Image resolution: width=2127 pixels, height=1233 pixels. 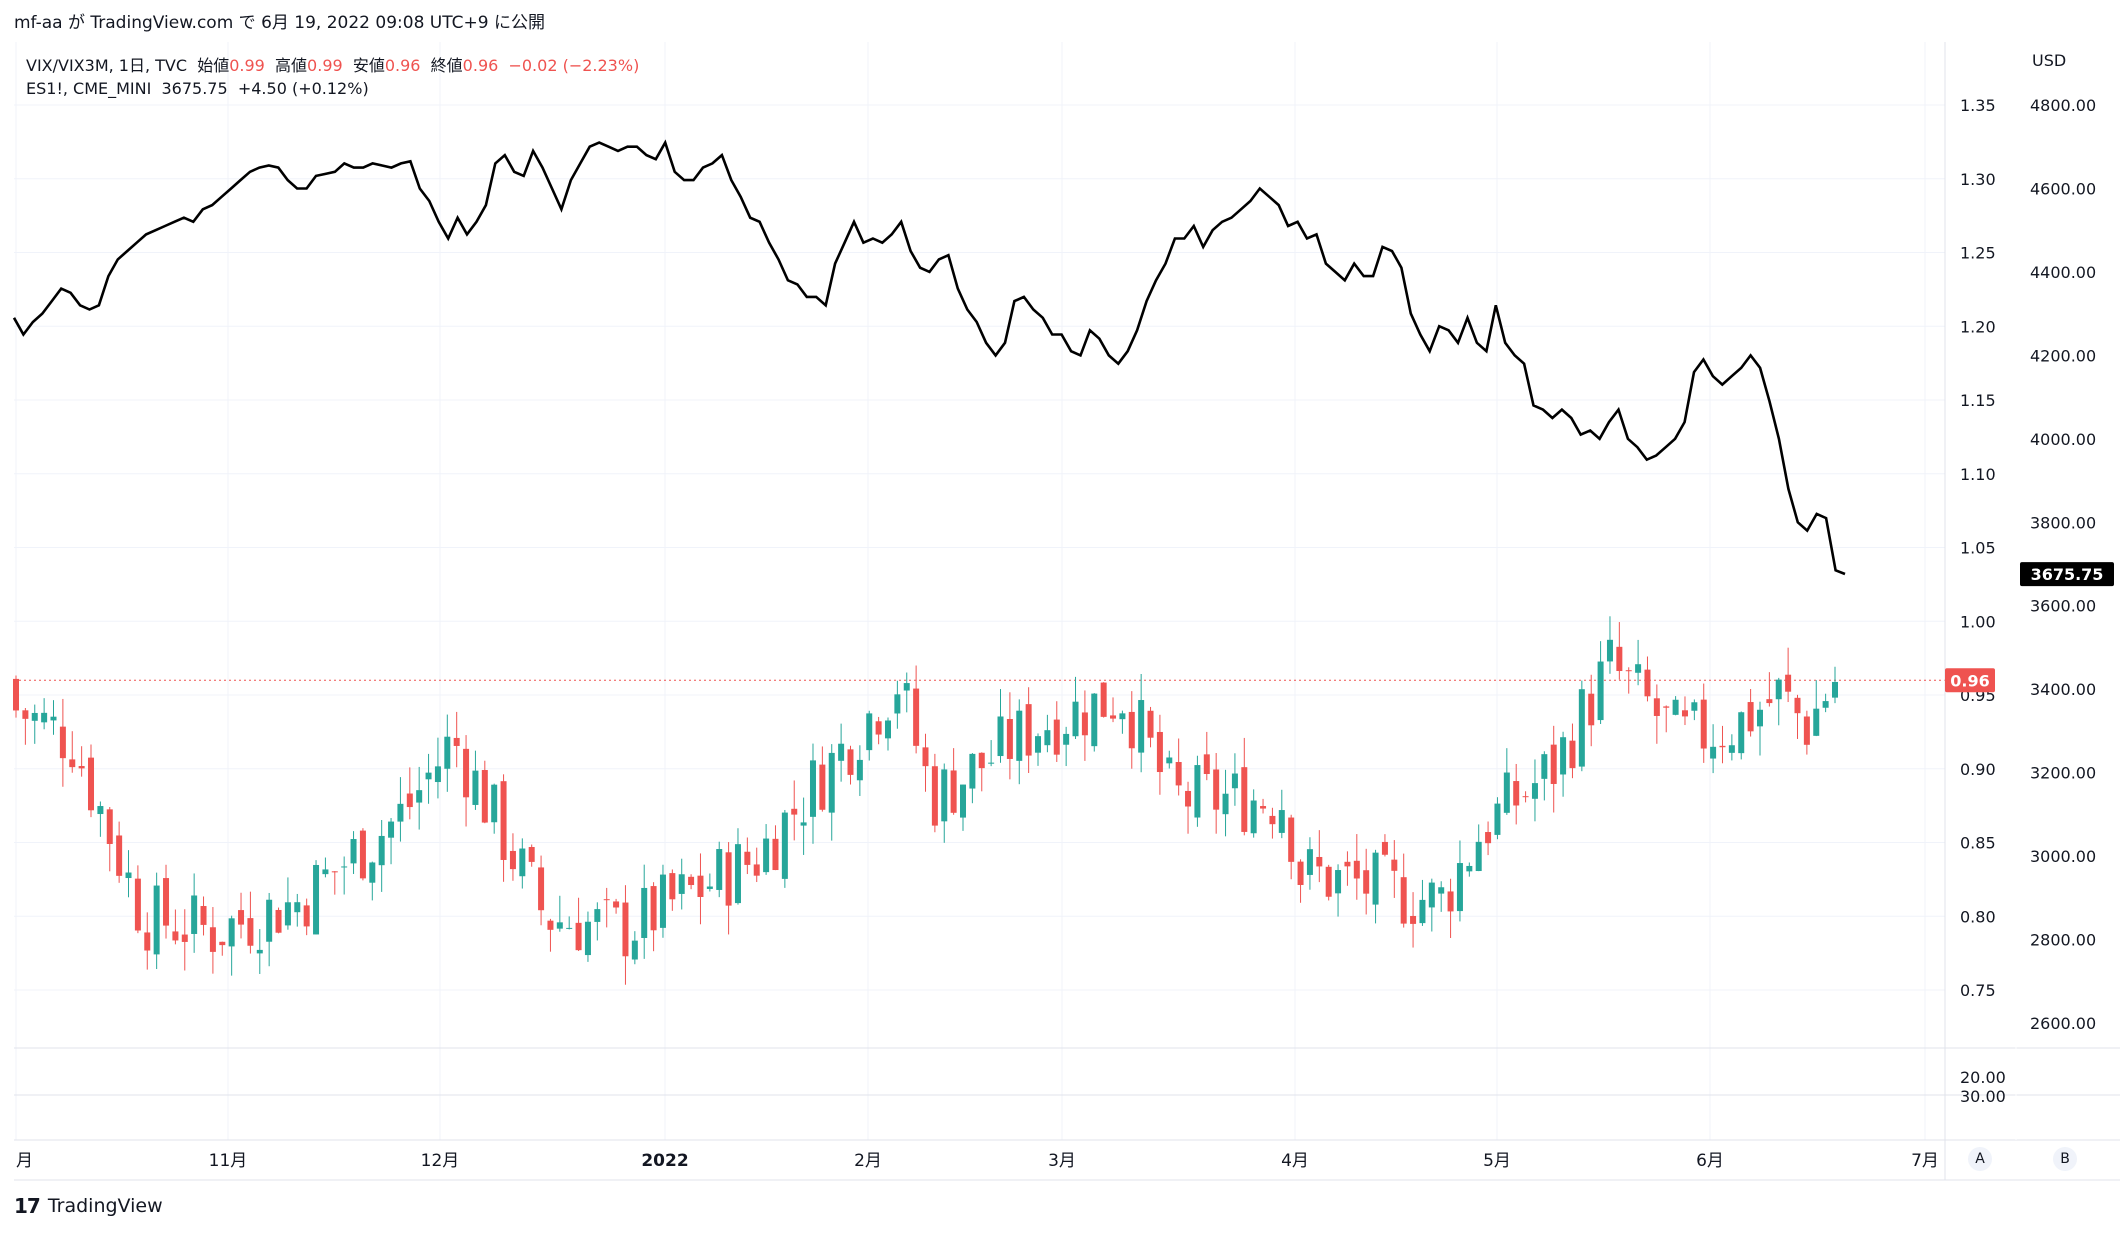 What do you see at coordinates (88, 1206) in the screenshot?
I see `tradingview-logo: 17 TradingView` at bounding box center [88, 1206].